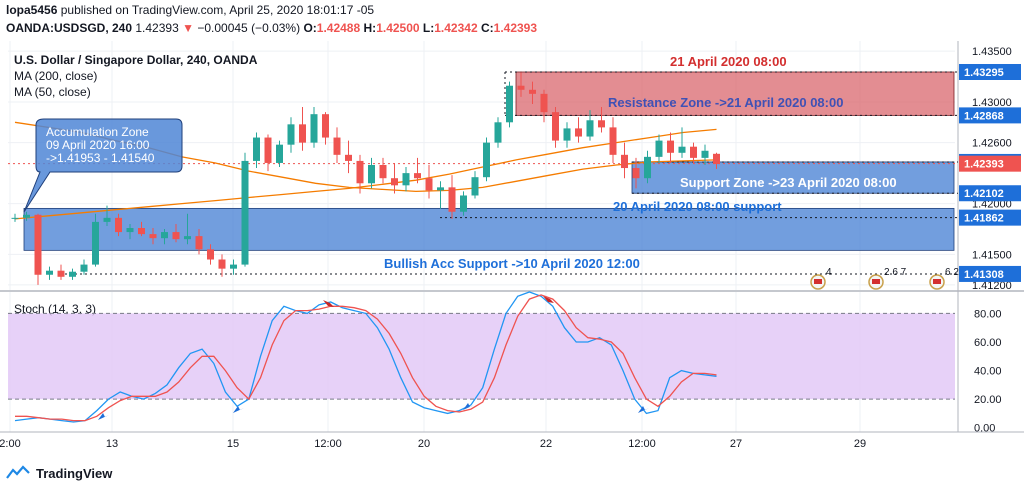 This screenshot has width=1024, height=491. Describe the element at coordinates (398, 28) in the screenshot. I see `high-value: 1.42500` at that location.